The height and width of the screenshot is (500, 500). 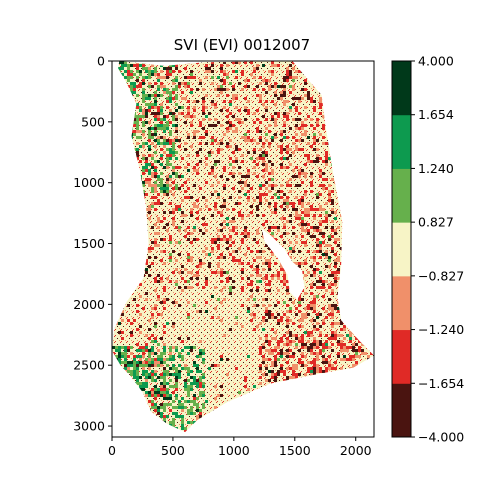 I want to click on colorbar-frame, so click(x=401, y=249).